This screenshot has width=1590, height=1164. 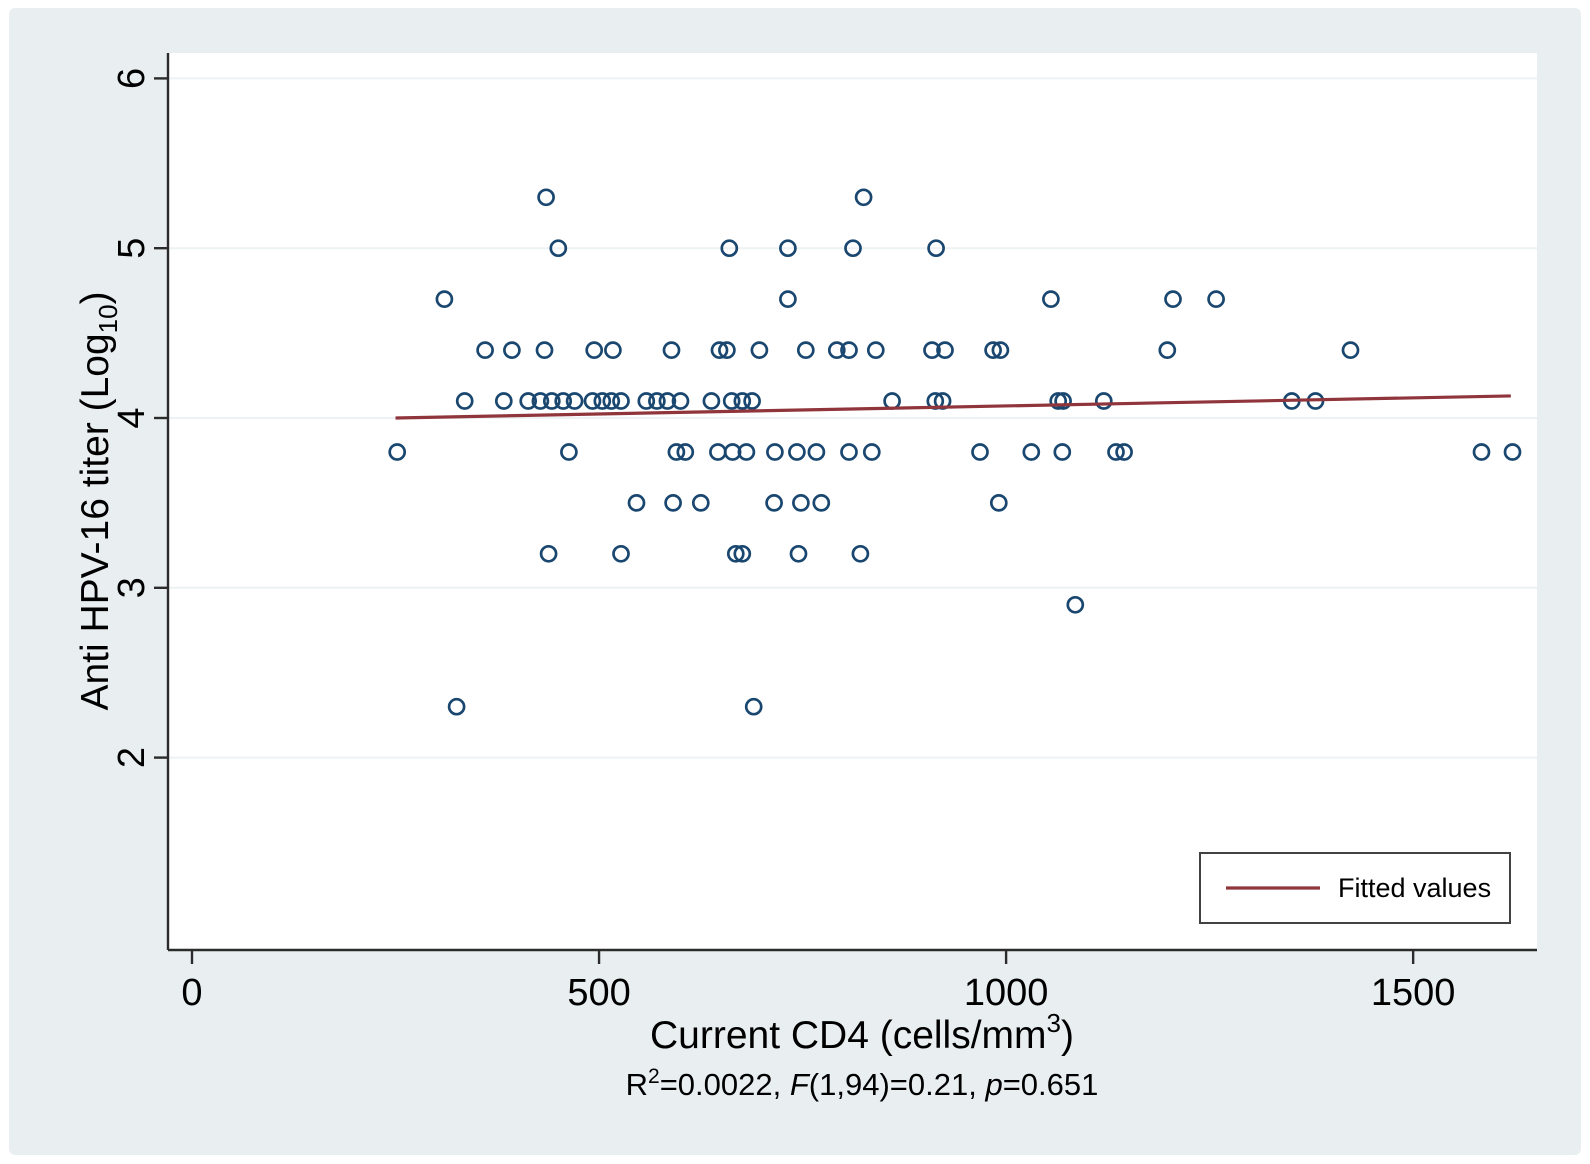 What do you see at coordinates (637, 1084) in the screenshot?
I see `caption-r: R` at bounding box center [637, 1084].